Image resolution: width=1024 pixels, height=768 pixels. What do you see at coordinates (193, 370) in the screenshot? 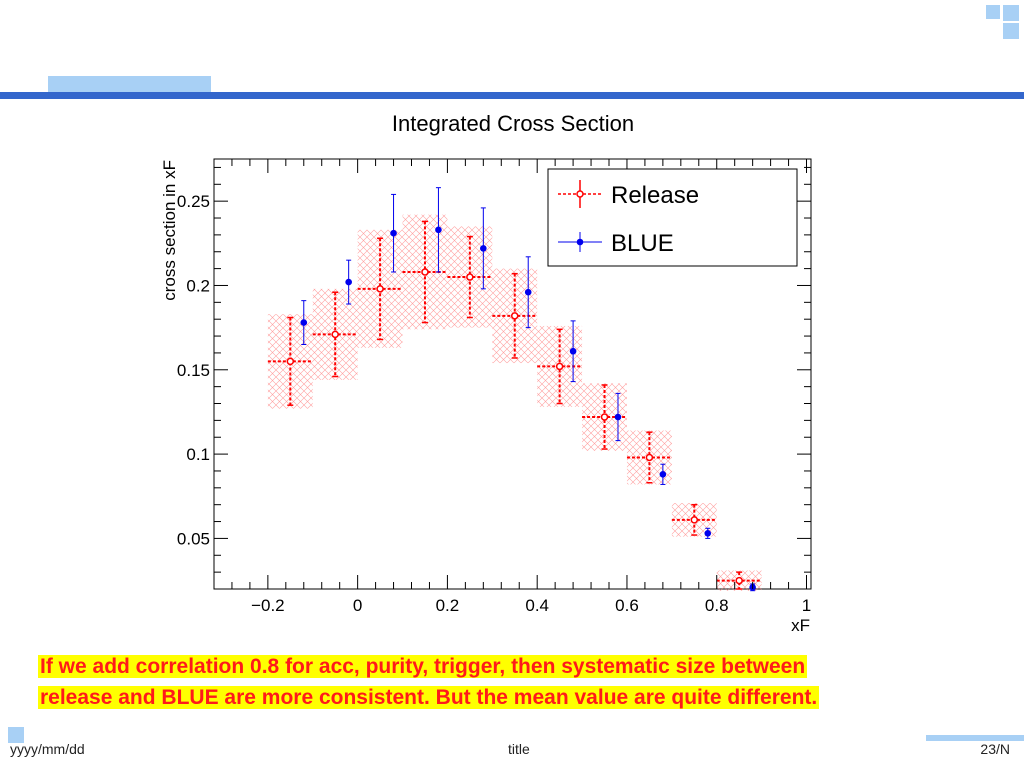
I see `y-tick-label: 0.15` at bounding box center [193, 370].